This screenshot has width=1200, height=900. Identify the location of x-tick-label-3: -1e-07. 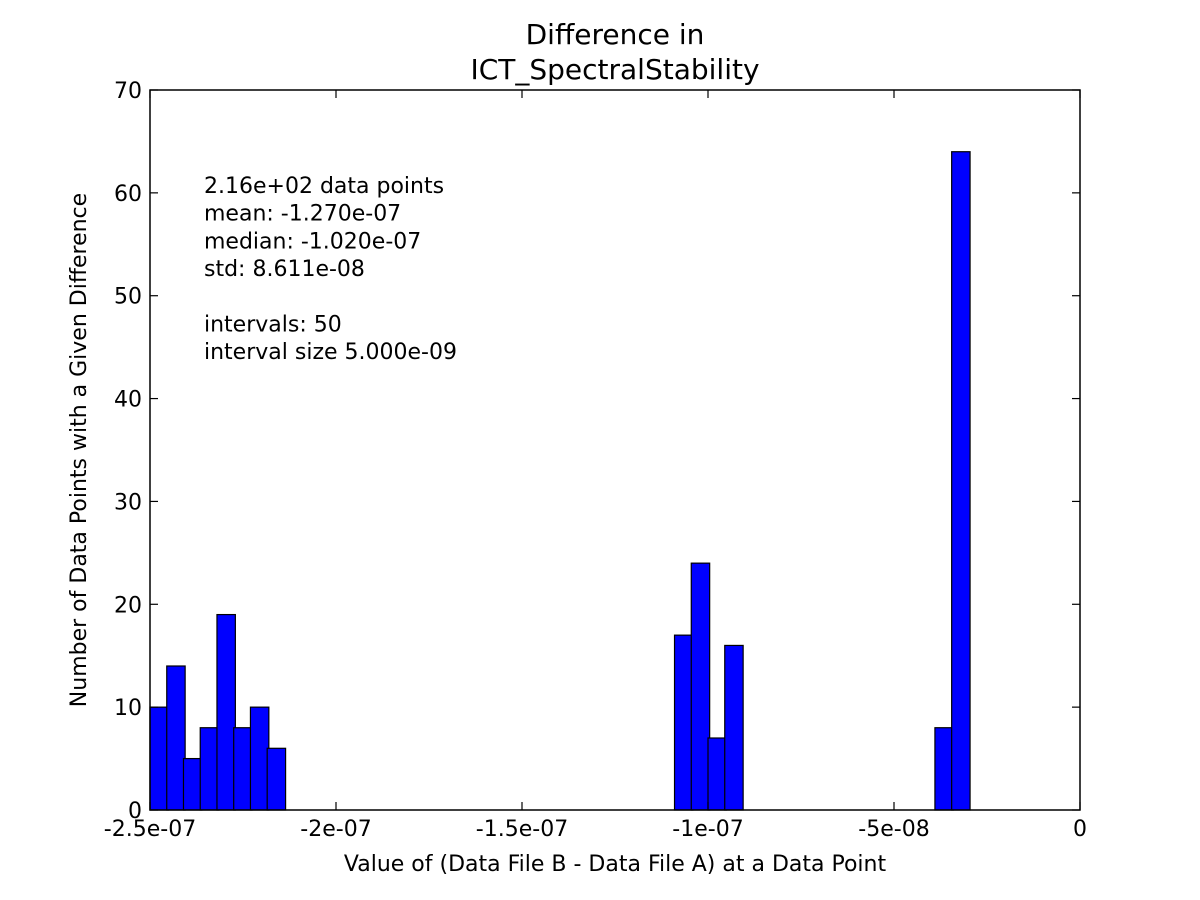
(707, 829).